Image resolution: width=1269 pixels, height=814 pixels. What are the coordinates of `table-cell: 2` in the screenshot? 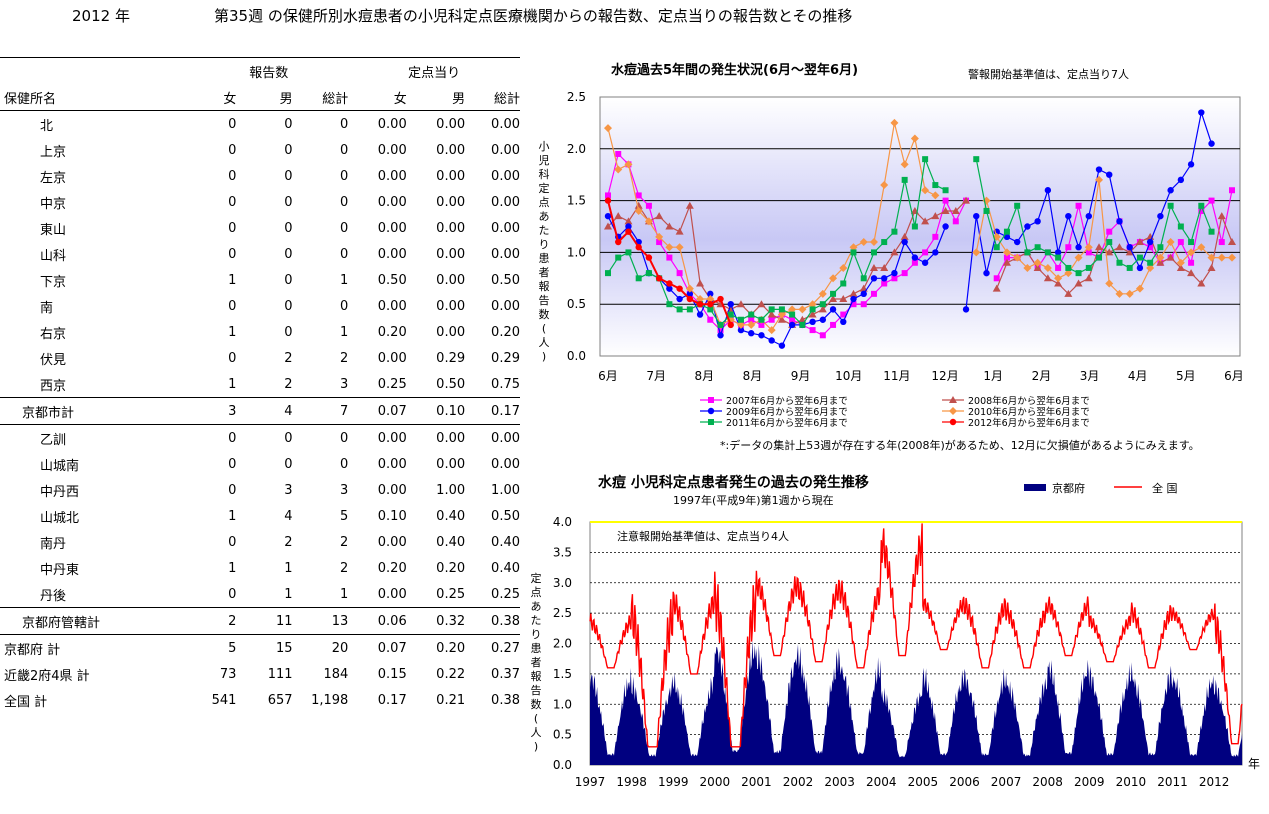 It's located at (288, 384).